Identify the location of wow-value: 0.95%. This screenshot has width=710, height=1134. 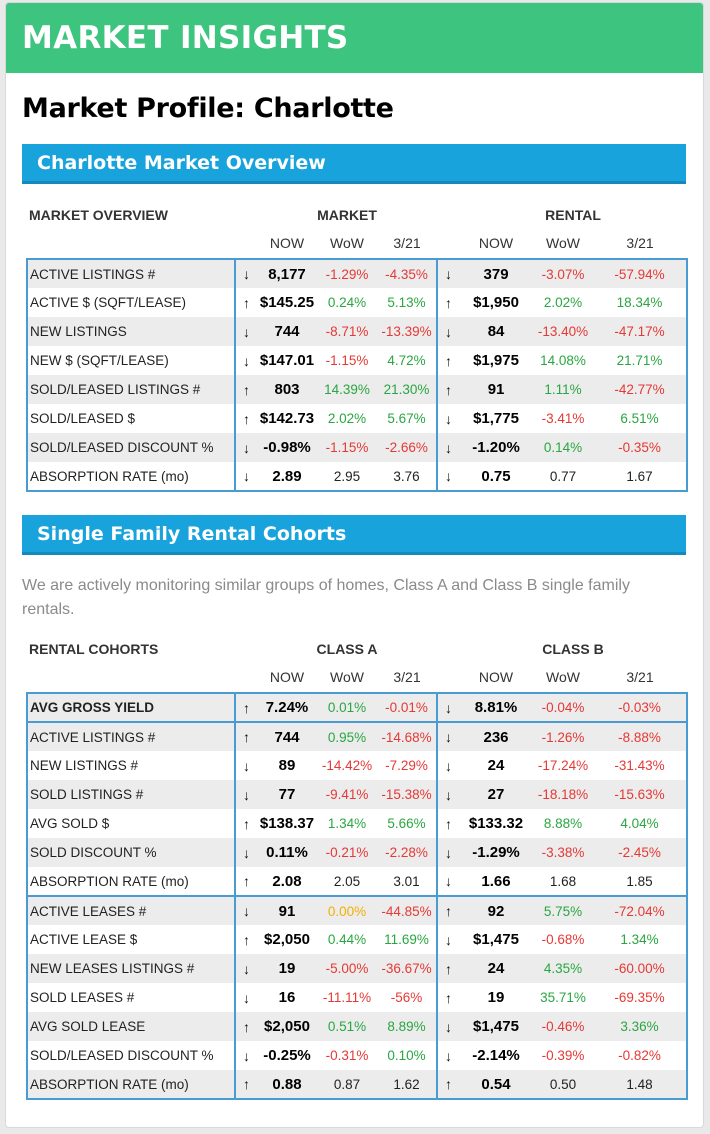
(347, 737).